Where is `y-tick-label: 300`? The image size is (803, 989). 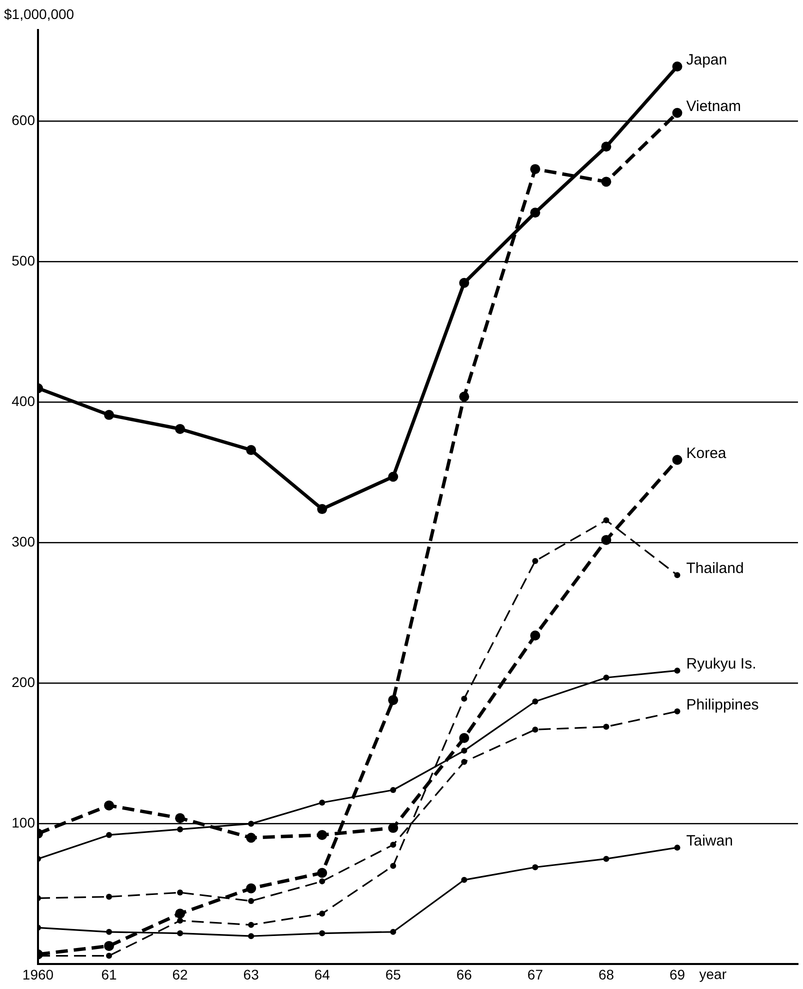 y-tick-label: 300 is located at coordinates (24, 542).